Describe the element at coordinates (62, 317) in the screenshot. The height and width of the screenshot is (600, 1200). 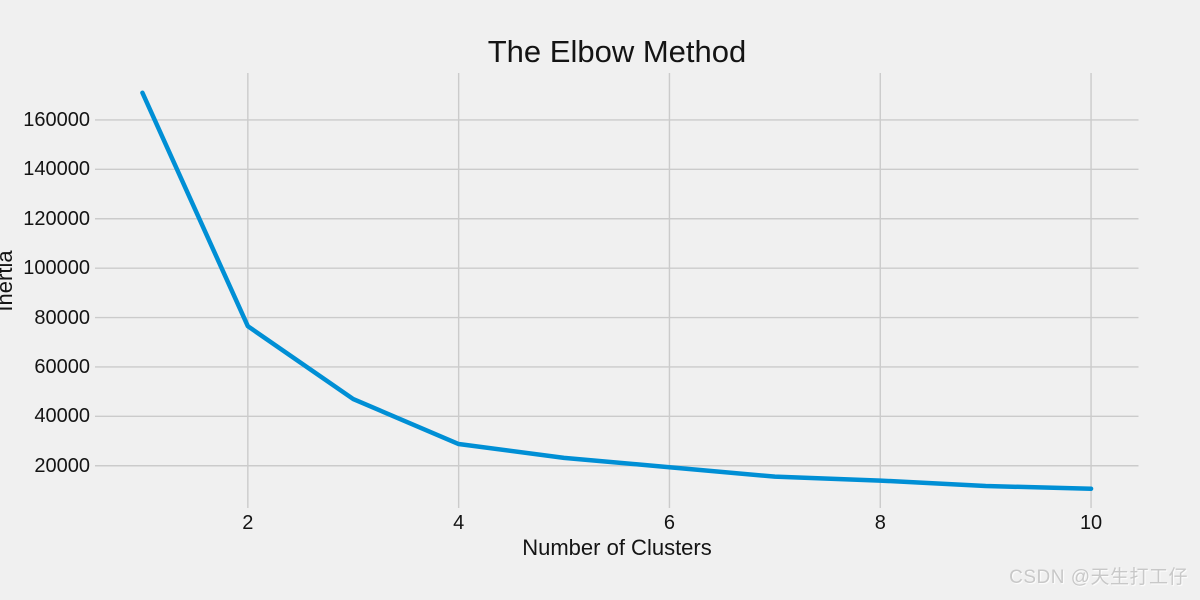
I see `y-tick-label: 80000` at that location.